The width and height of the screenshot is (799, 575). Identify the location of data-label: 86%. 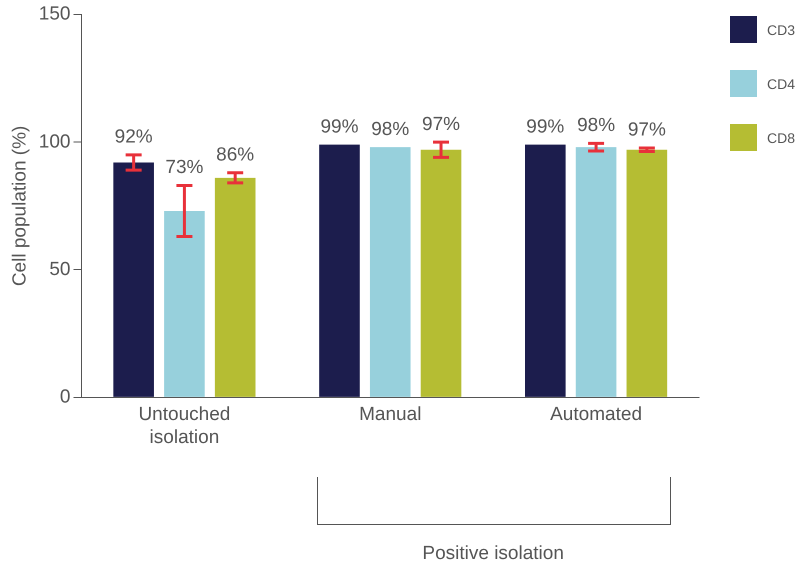
(235, 155).